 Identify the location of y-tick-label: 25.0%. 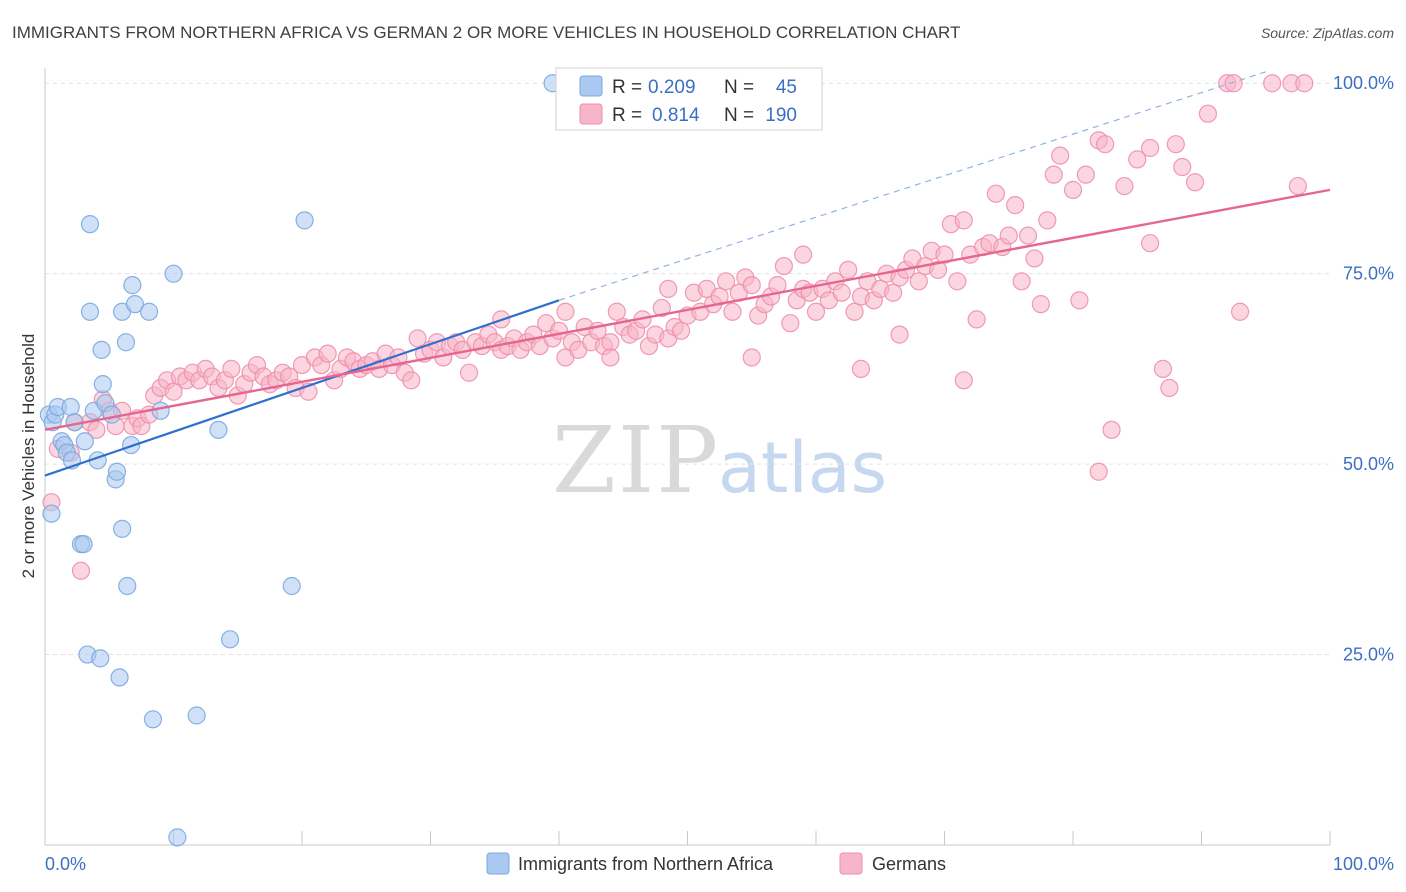
(1368, 655).